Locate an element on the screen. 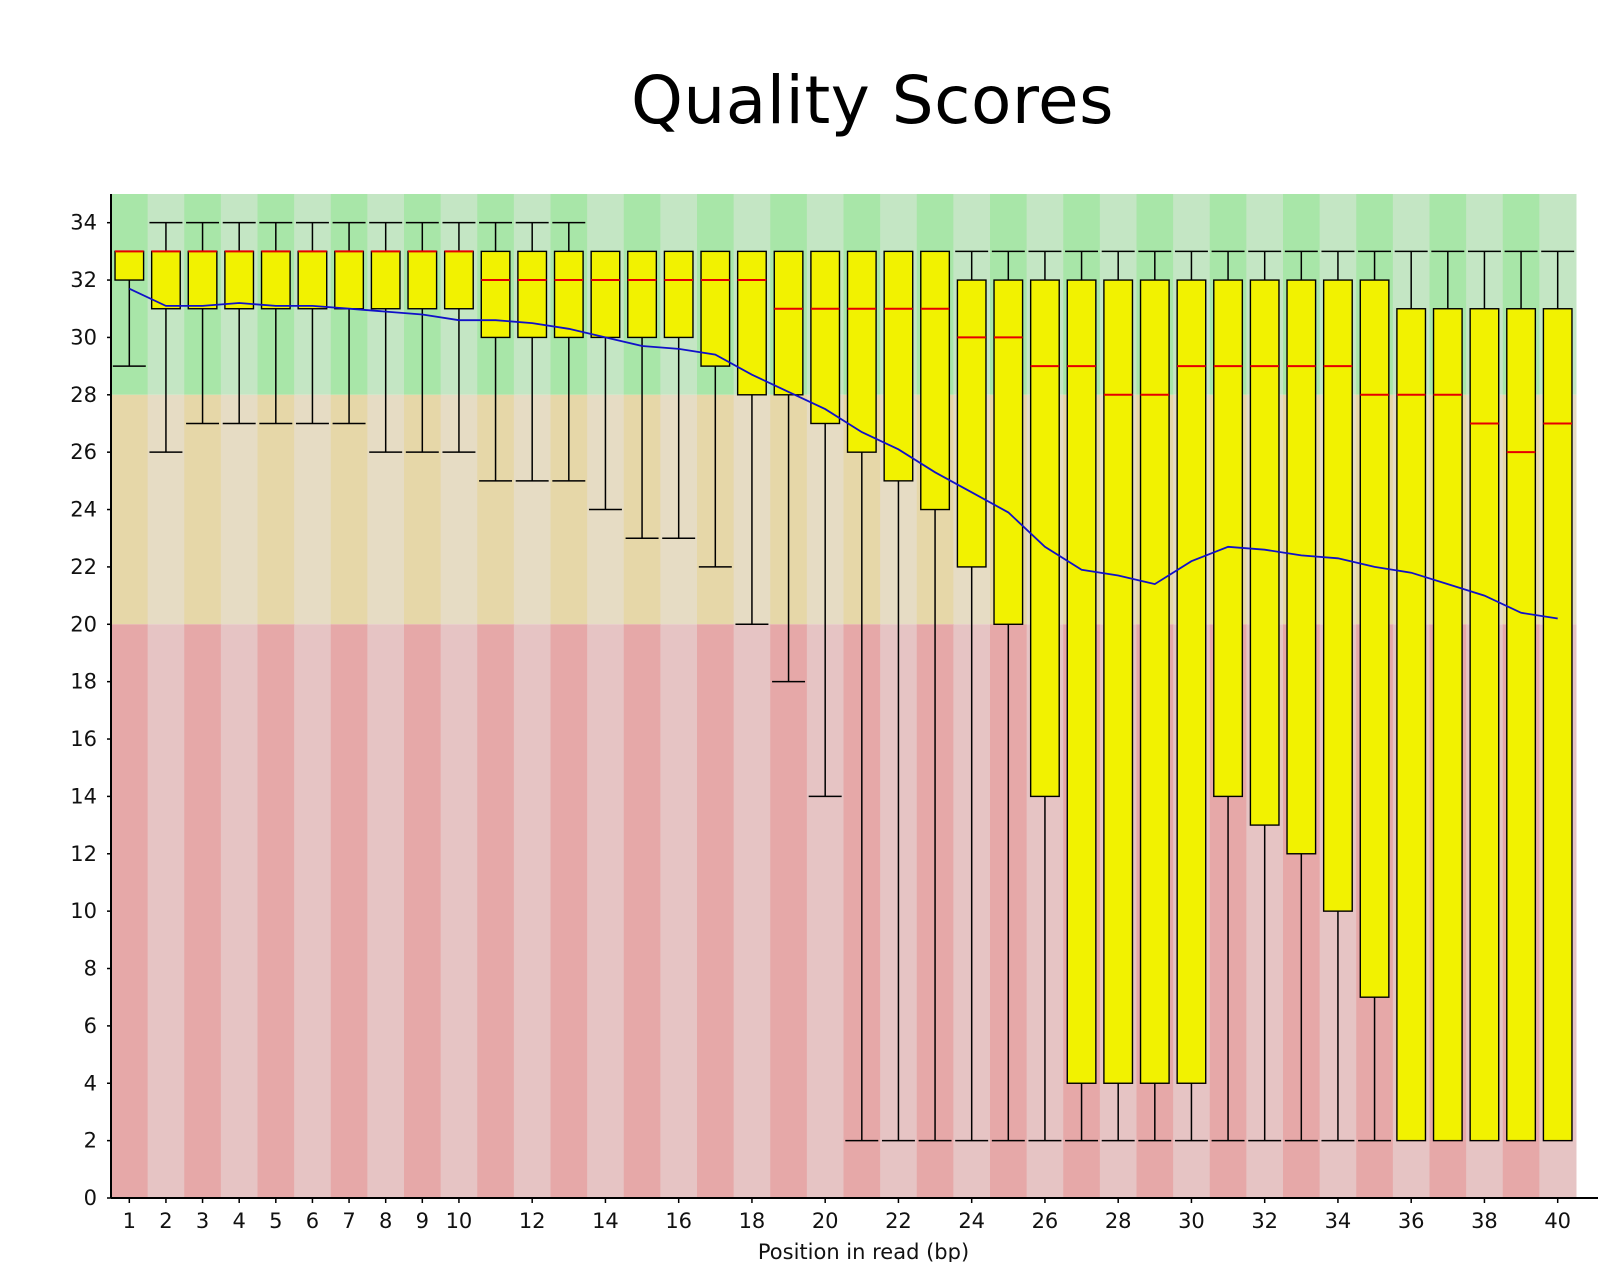  y-tick-label: 24 is located at coordinates (83, 510).